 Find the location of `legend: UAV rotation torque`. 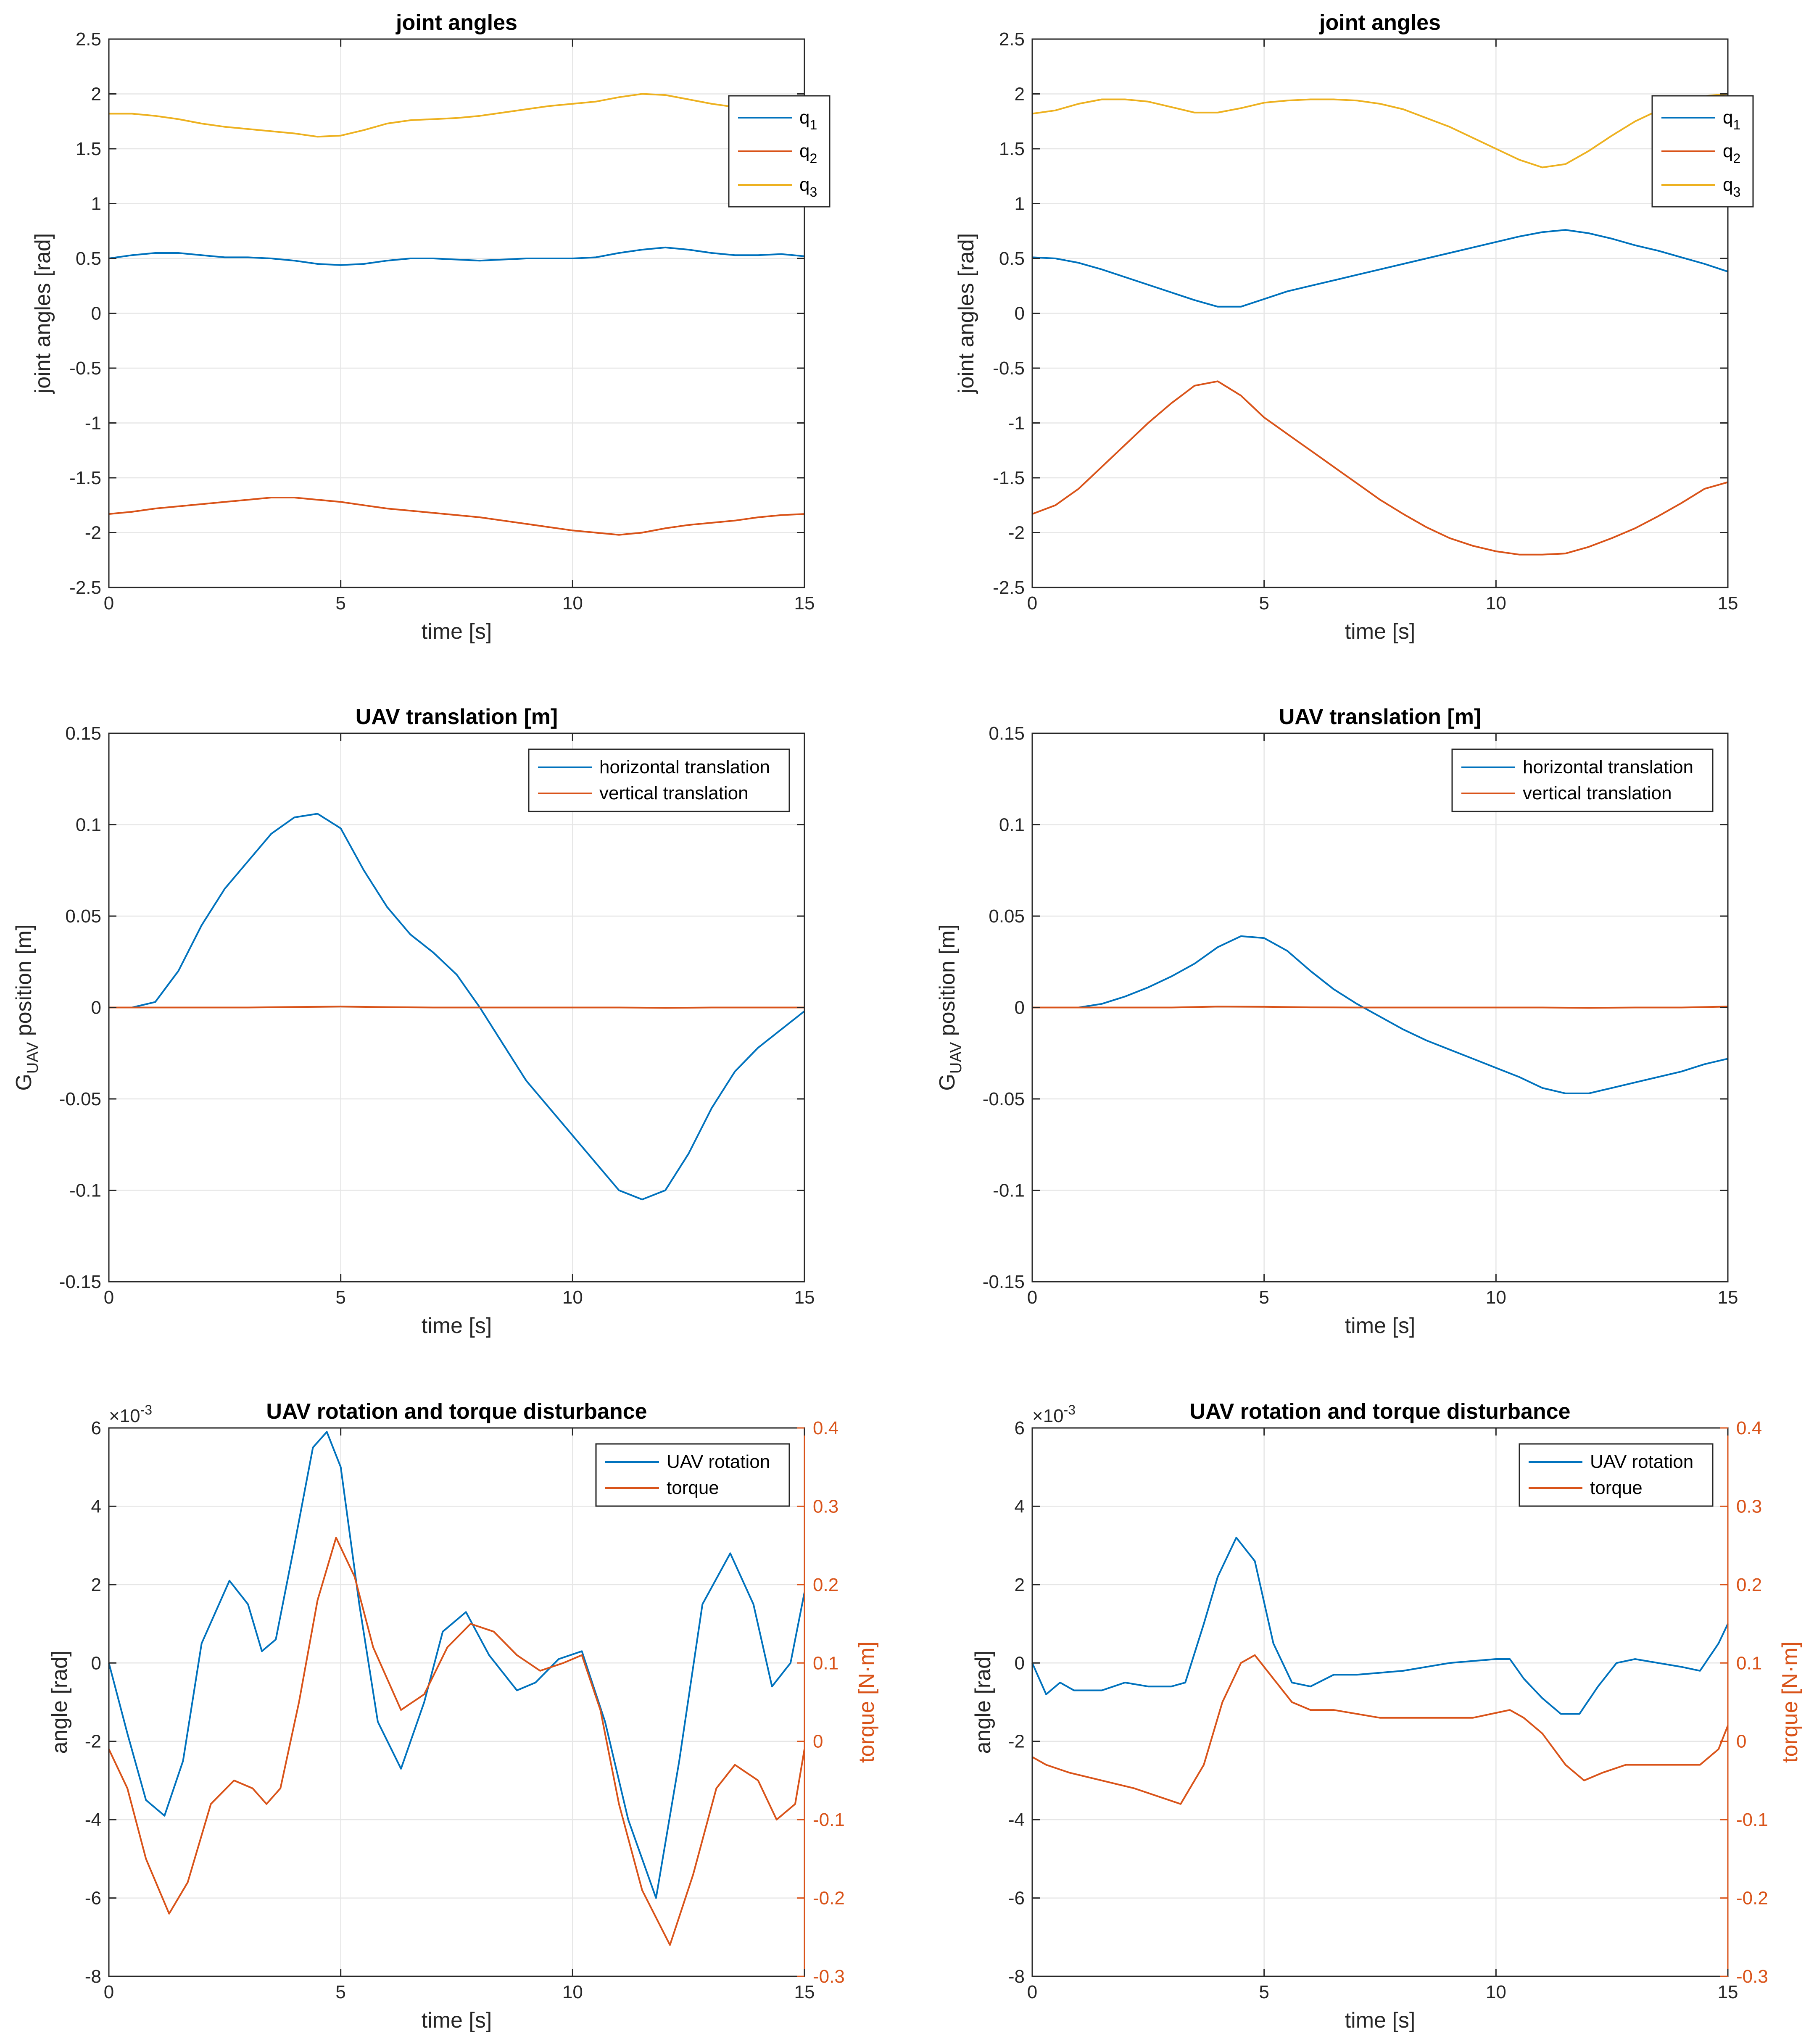

legend: UAV rotation torque is located at coordinates (692, 1475).